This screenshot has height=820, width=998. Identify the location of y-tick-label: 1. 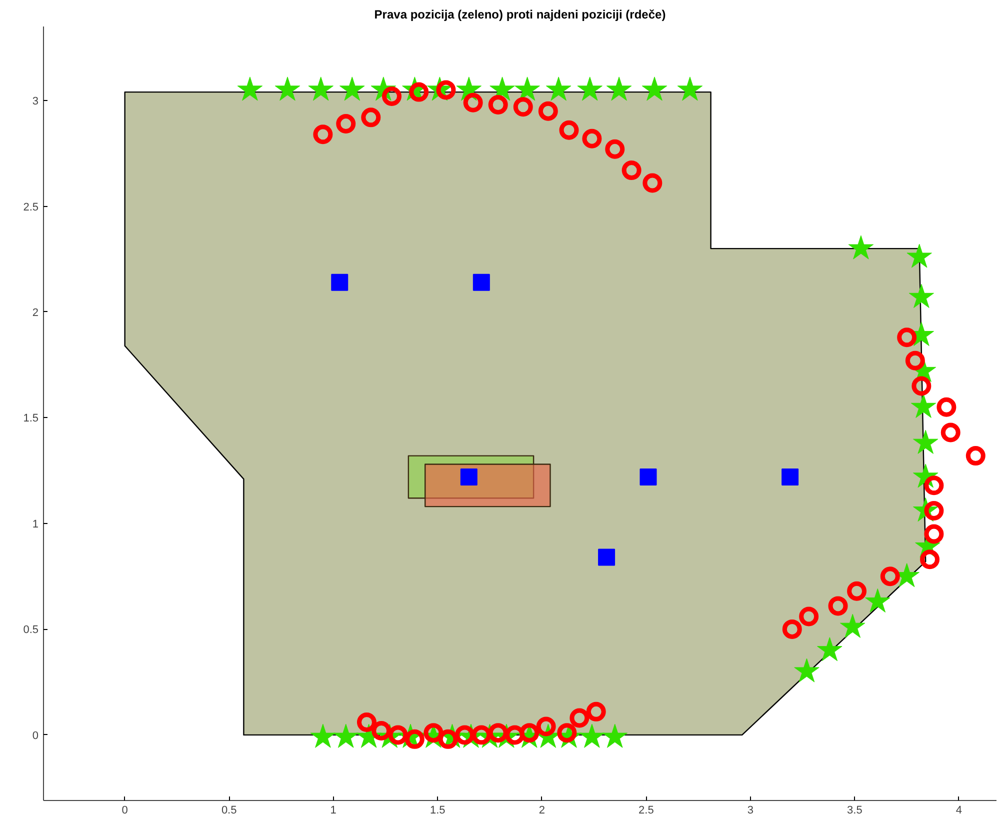
(35, 524).